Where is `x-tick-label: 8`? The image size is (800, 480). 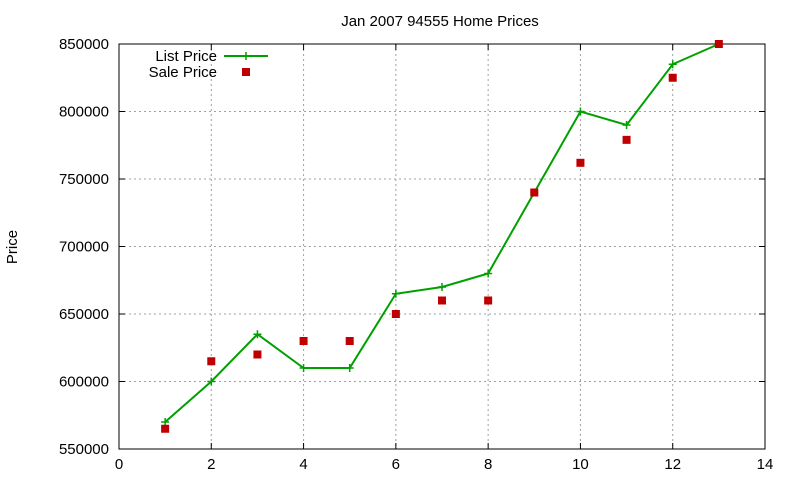 x-tick-label: 8 is located at coordinates (488, 464).